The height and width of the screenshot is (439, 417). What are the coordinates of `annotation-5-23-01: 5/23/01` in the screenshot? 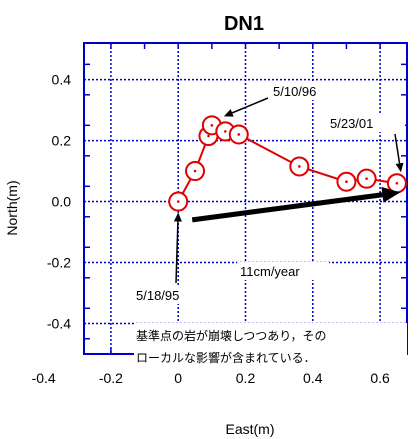 It's located at (351, 123).